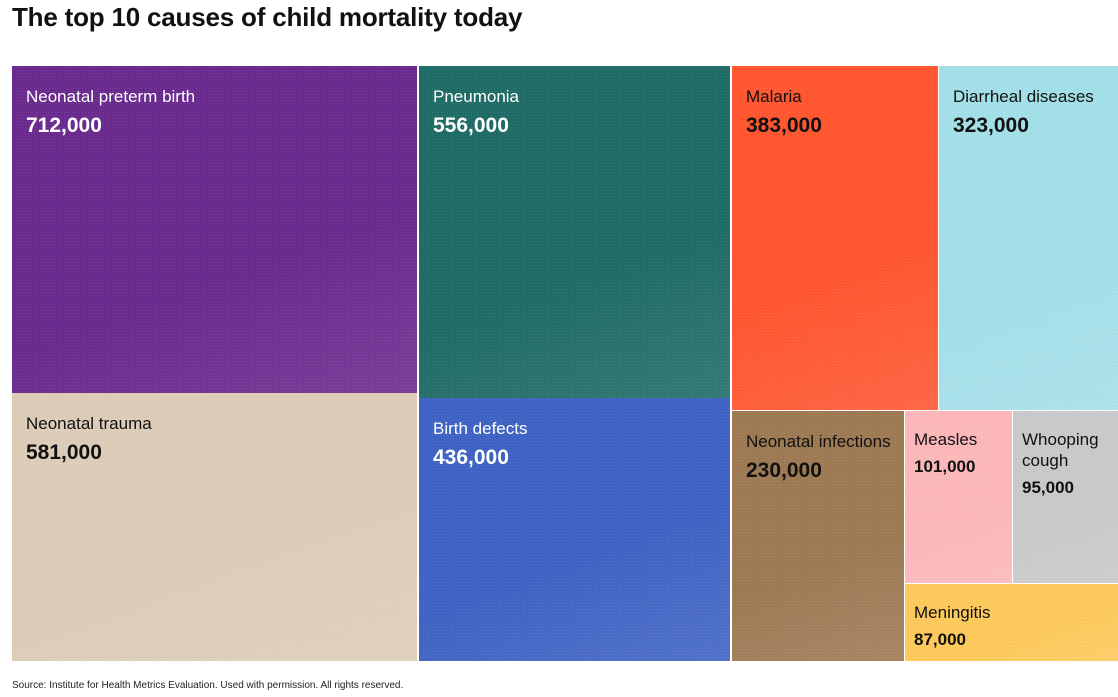 This screenshot has height=697, width=1118. What do you see at coordinates (946, 439) in the screenshot?
I see `tile-name: Measles` at bounding box center [946, 439].